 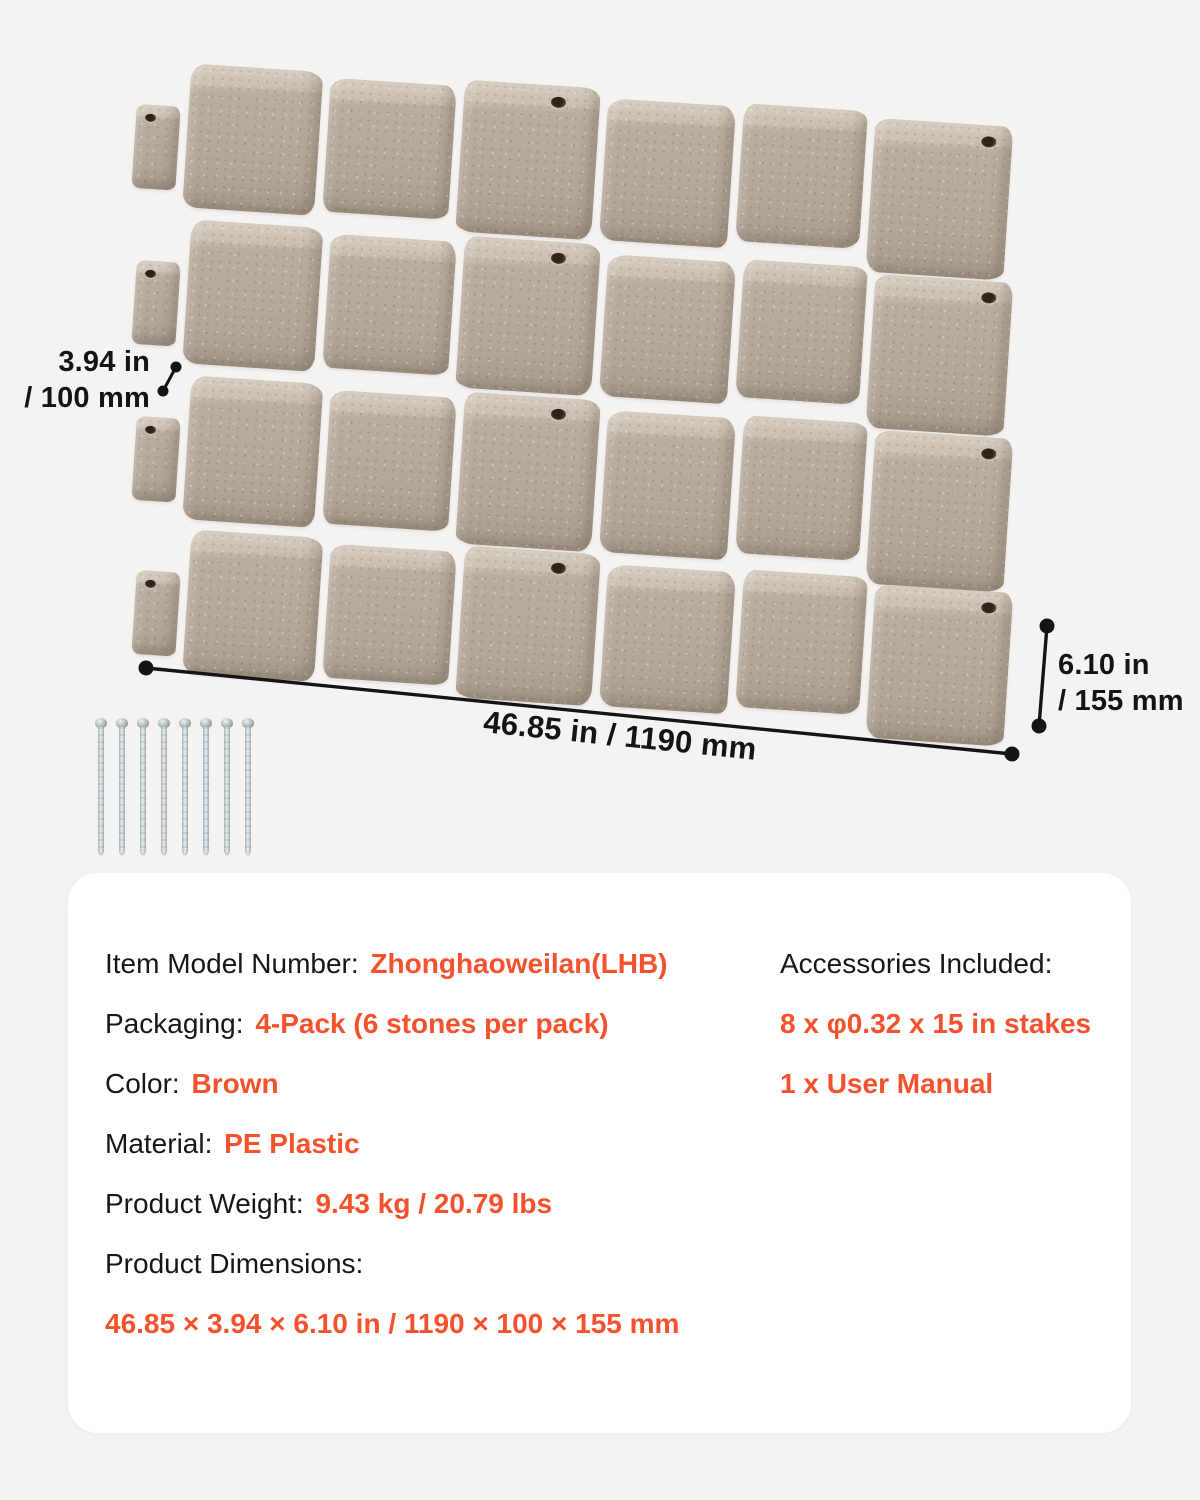 What do you see at coordinates (1104, 665) in the screenshot?
I see `height-dimension-inches: 6.10 in` at bounding box center [1104, 665].